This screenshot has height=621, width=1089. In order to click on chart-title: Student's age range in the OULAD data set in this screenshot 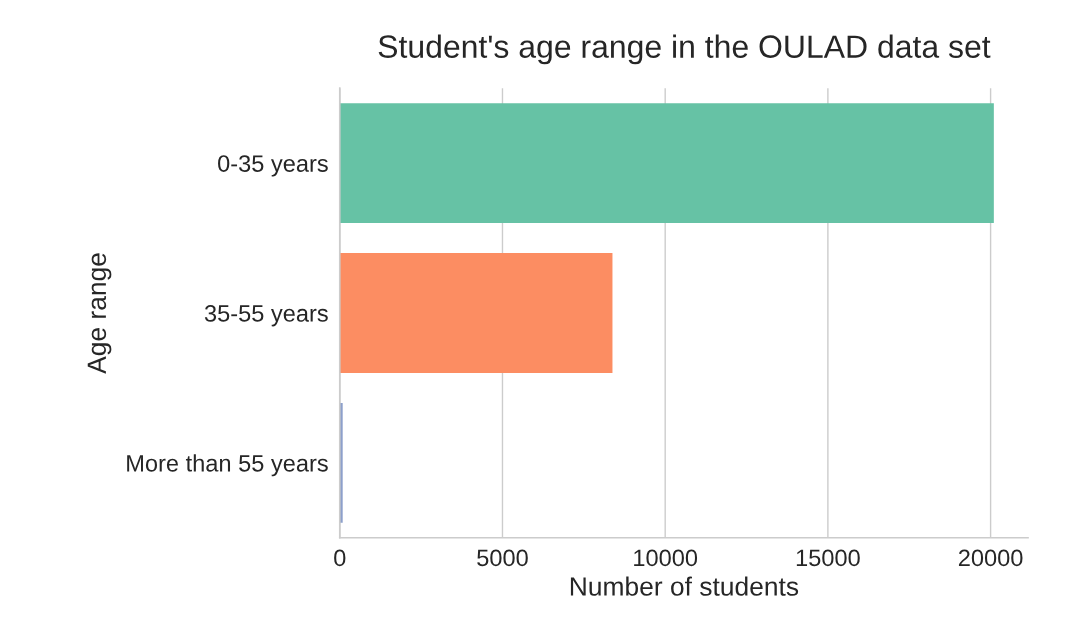, I will do `click(684, 49)`.